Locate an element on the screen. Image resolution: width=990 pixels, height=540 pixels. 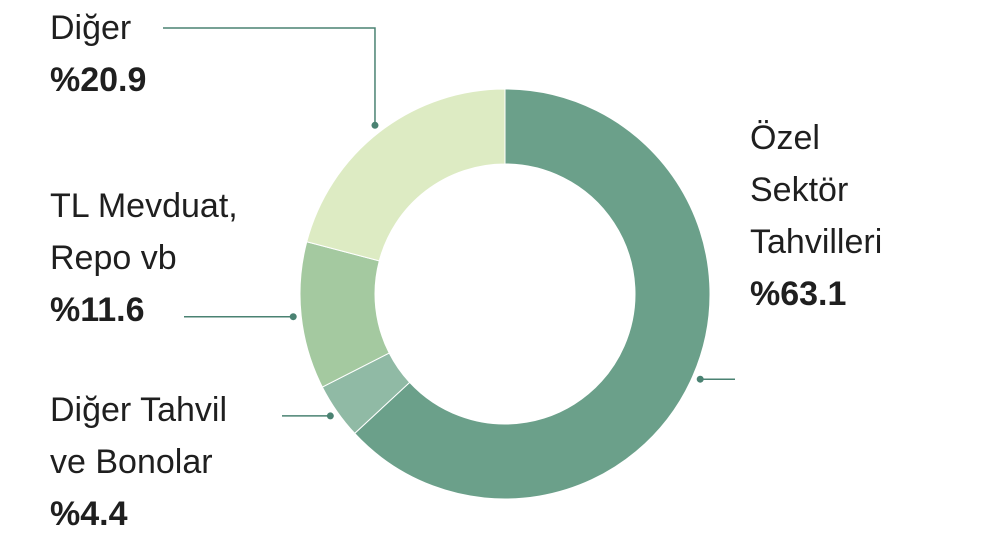
label-diger-tahvil: Diğer Tahvil ve Bonolar %4.4 is located at coordinates (138, 462).